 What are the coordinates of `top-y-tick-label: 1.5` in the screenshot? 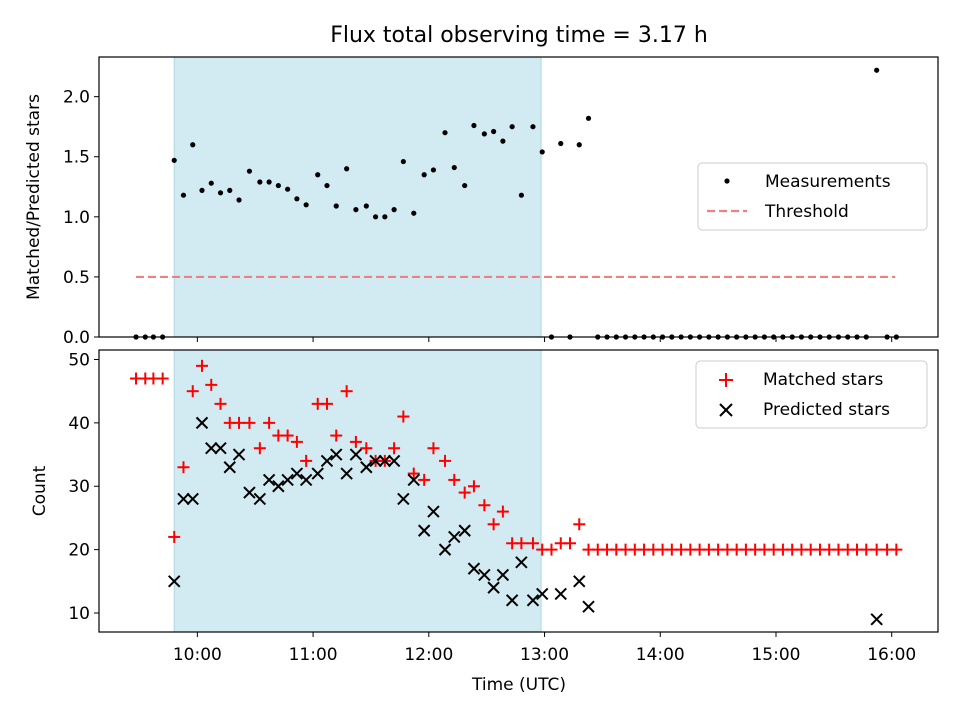 It's located at (76, 158).